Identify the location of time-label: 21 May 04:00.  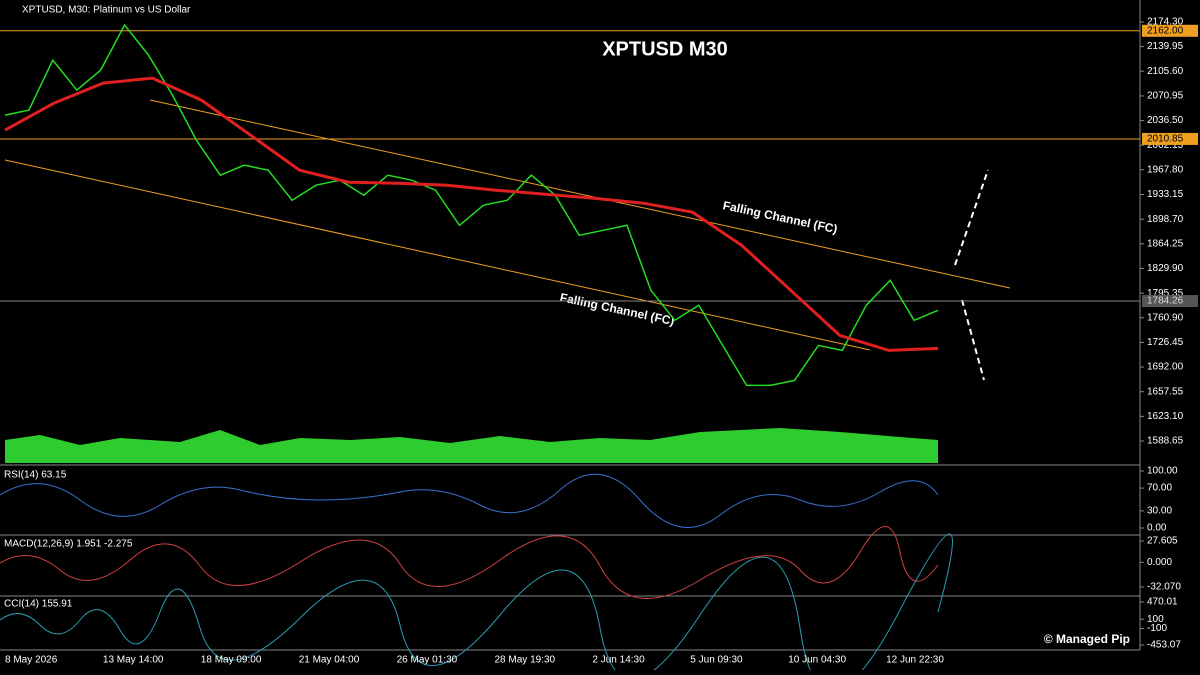
(329, 660).